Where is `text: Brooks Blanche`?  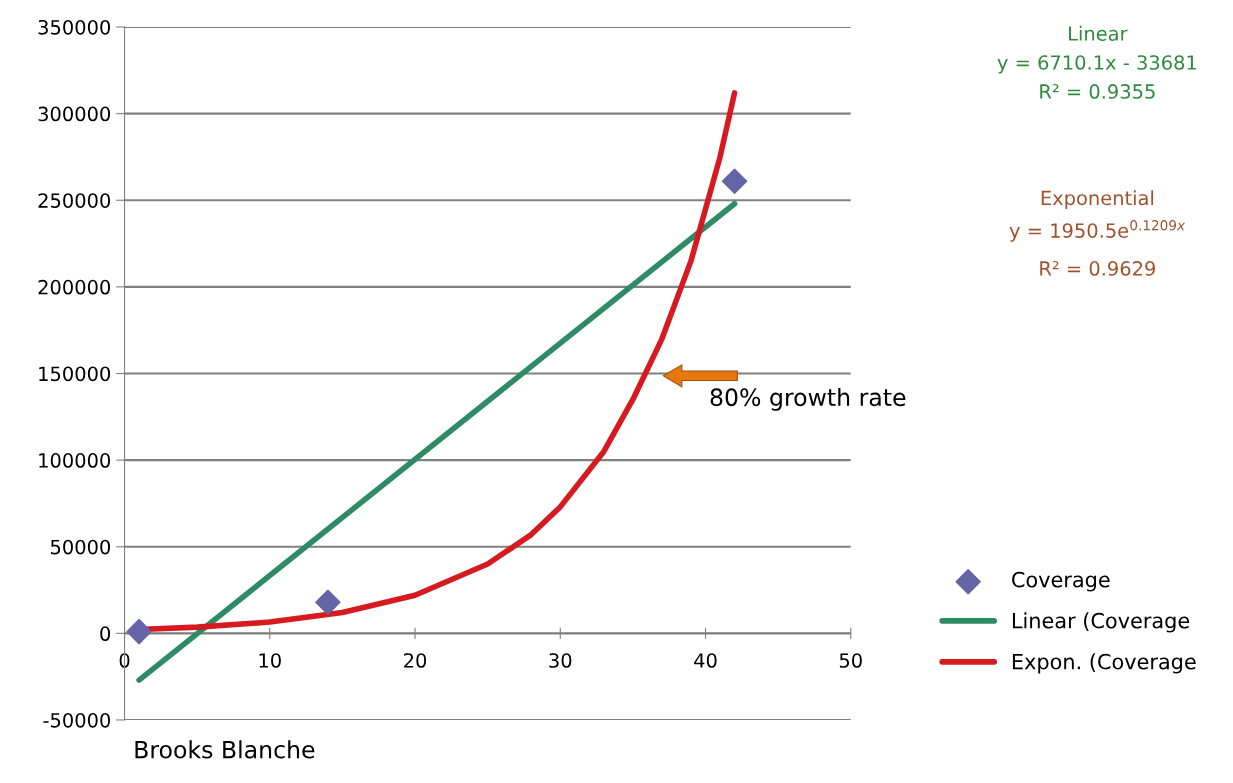
text: Brooks Blanche is located at coordinates (225, 749).